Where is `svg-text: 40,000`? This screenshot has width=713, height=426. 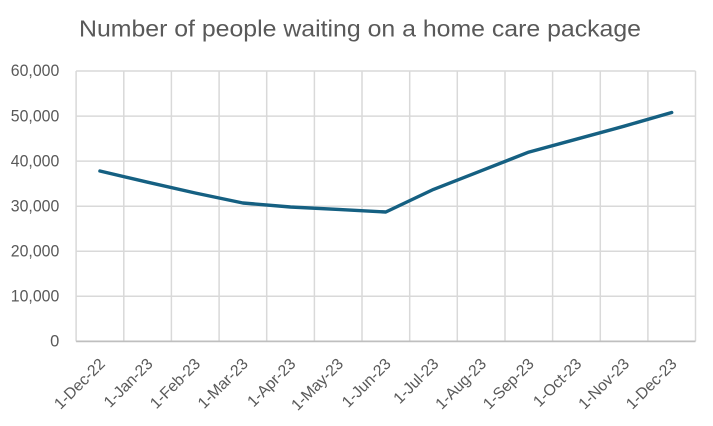 svg-text: 40,000 is located at coordinates (35, 161).